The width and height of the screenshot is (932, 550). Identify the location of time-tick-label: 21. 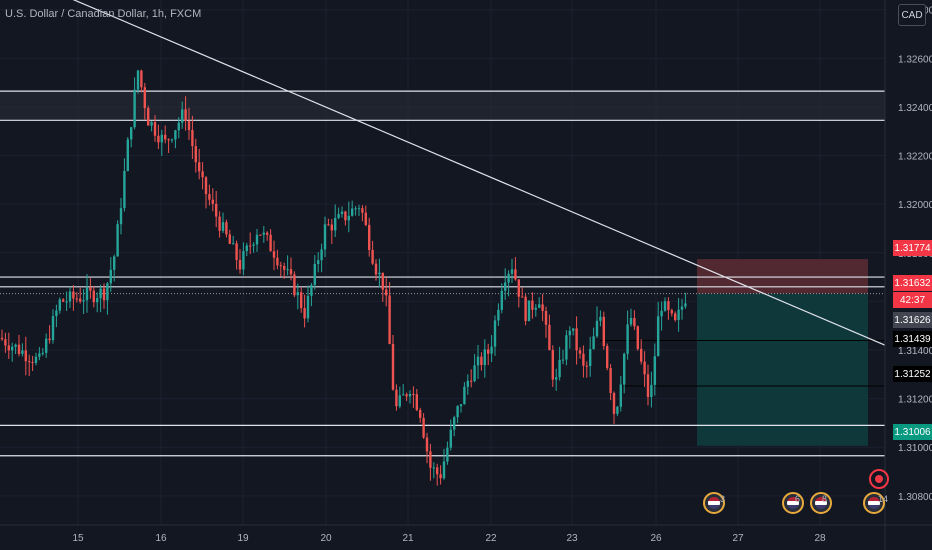
(408, 538).